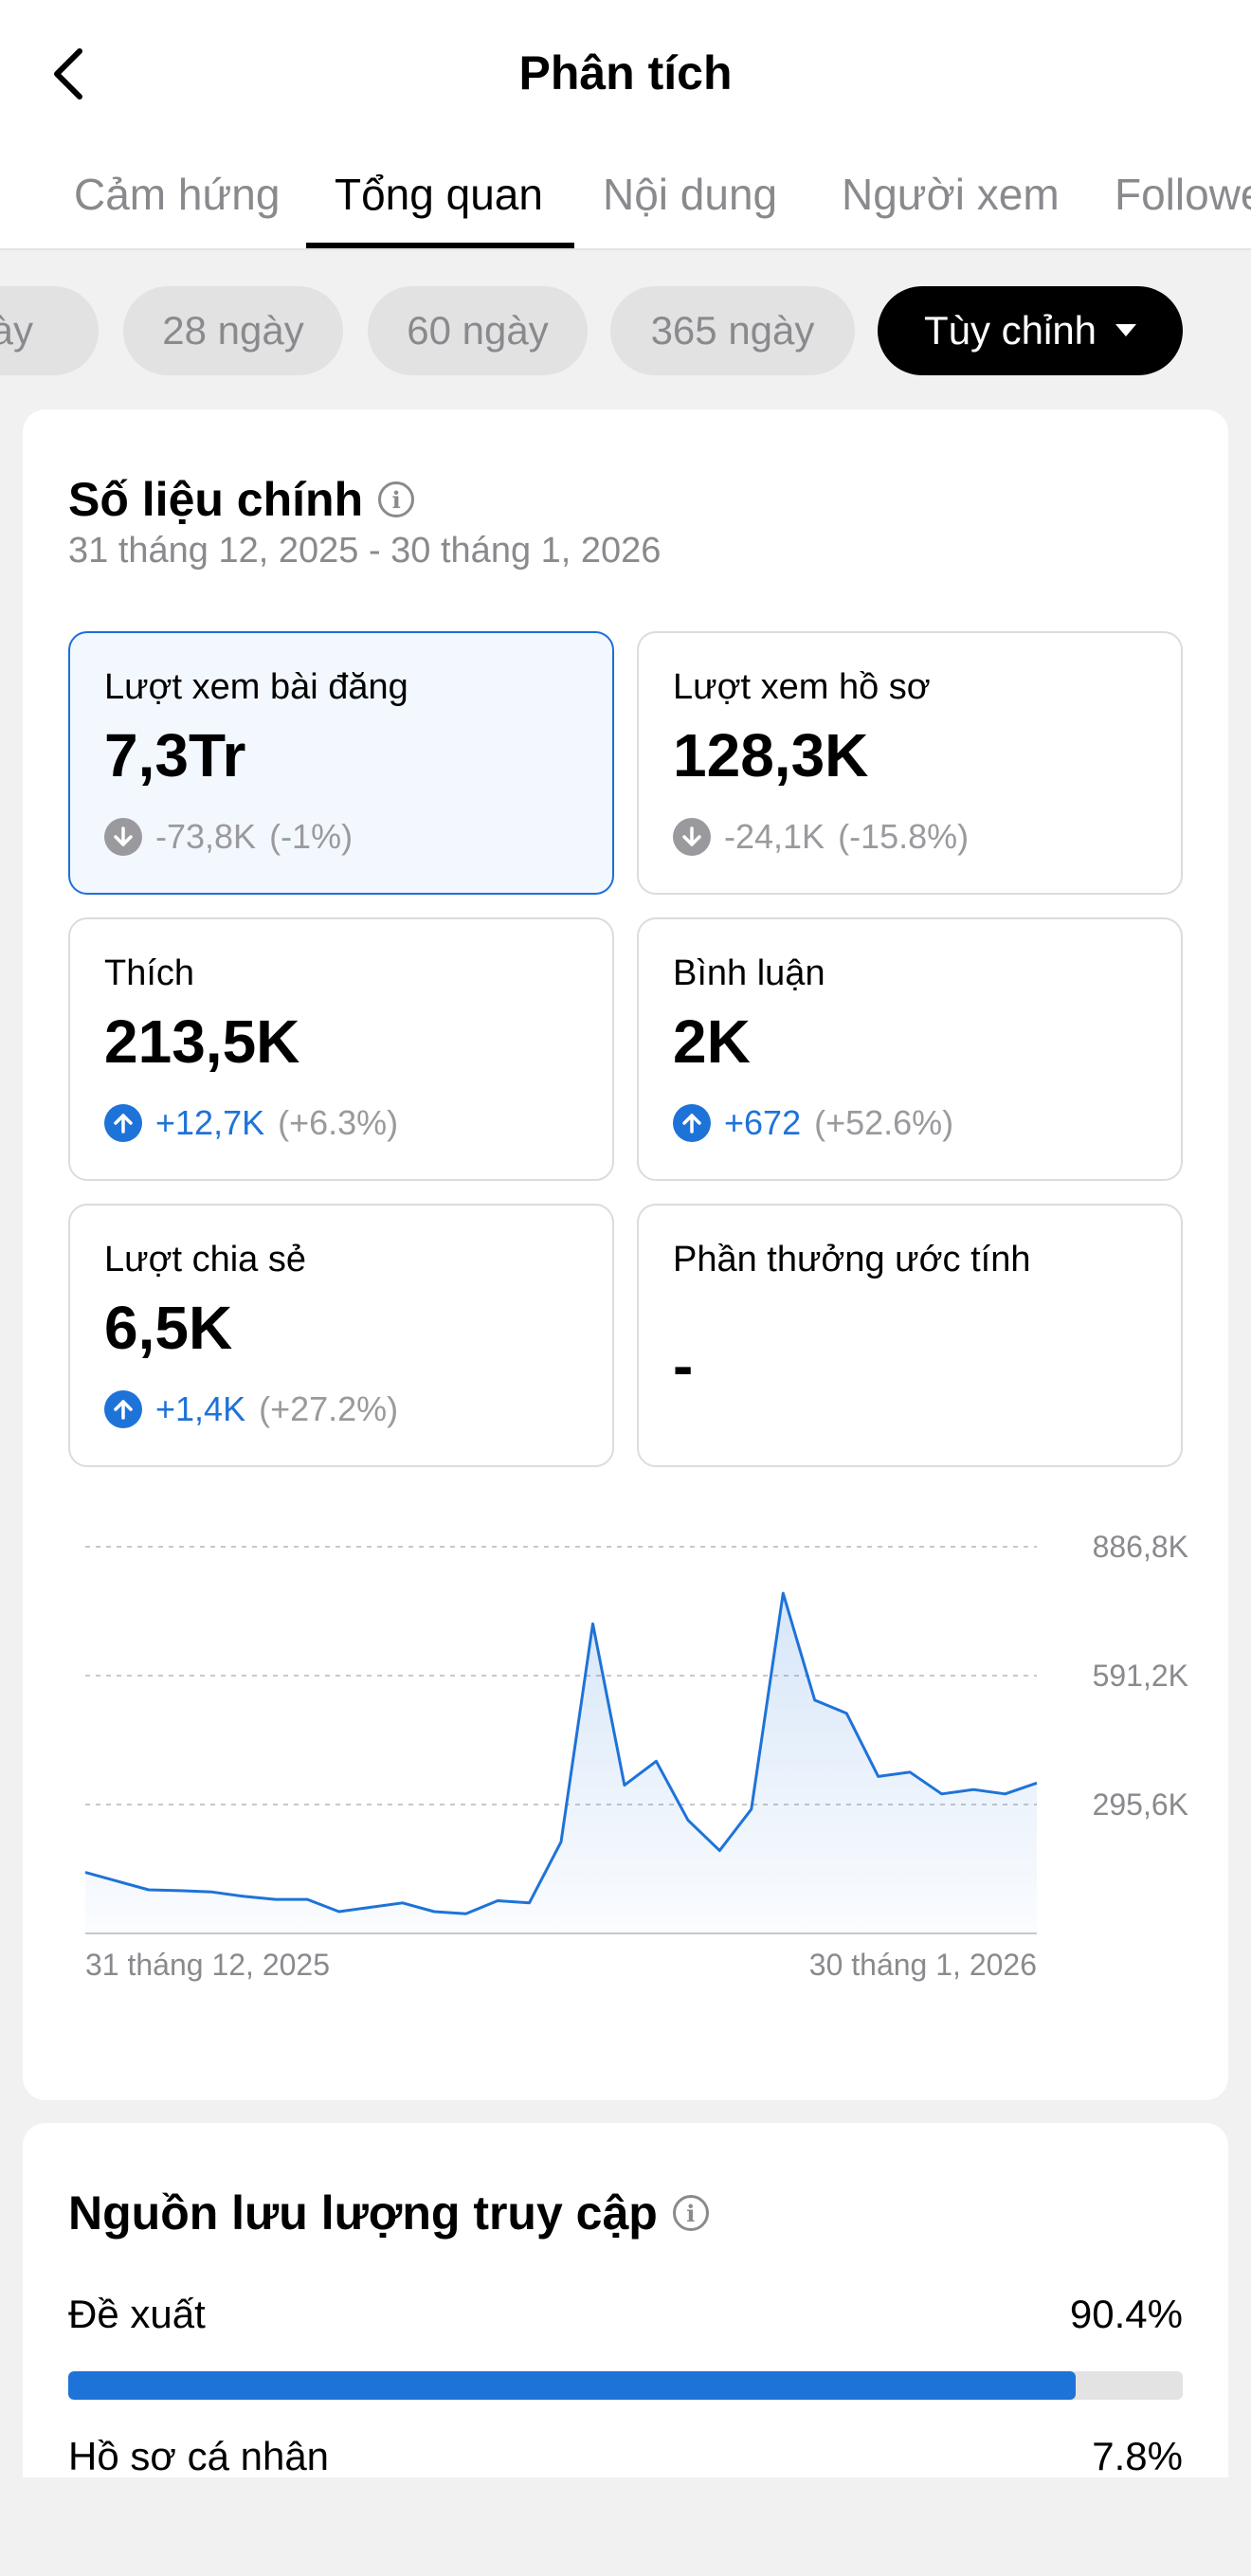  What do you see at coordinates (199, 2456) in the screenshot?
I see `traffic-label: Hồ sơ cá nhân` at bounding box center [199, 2456].